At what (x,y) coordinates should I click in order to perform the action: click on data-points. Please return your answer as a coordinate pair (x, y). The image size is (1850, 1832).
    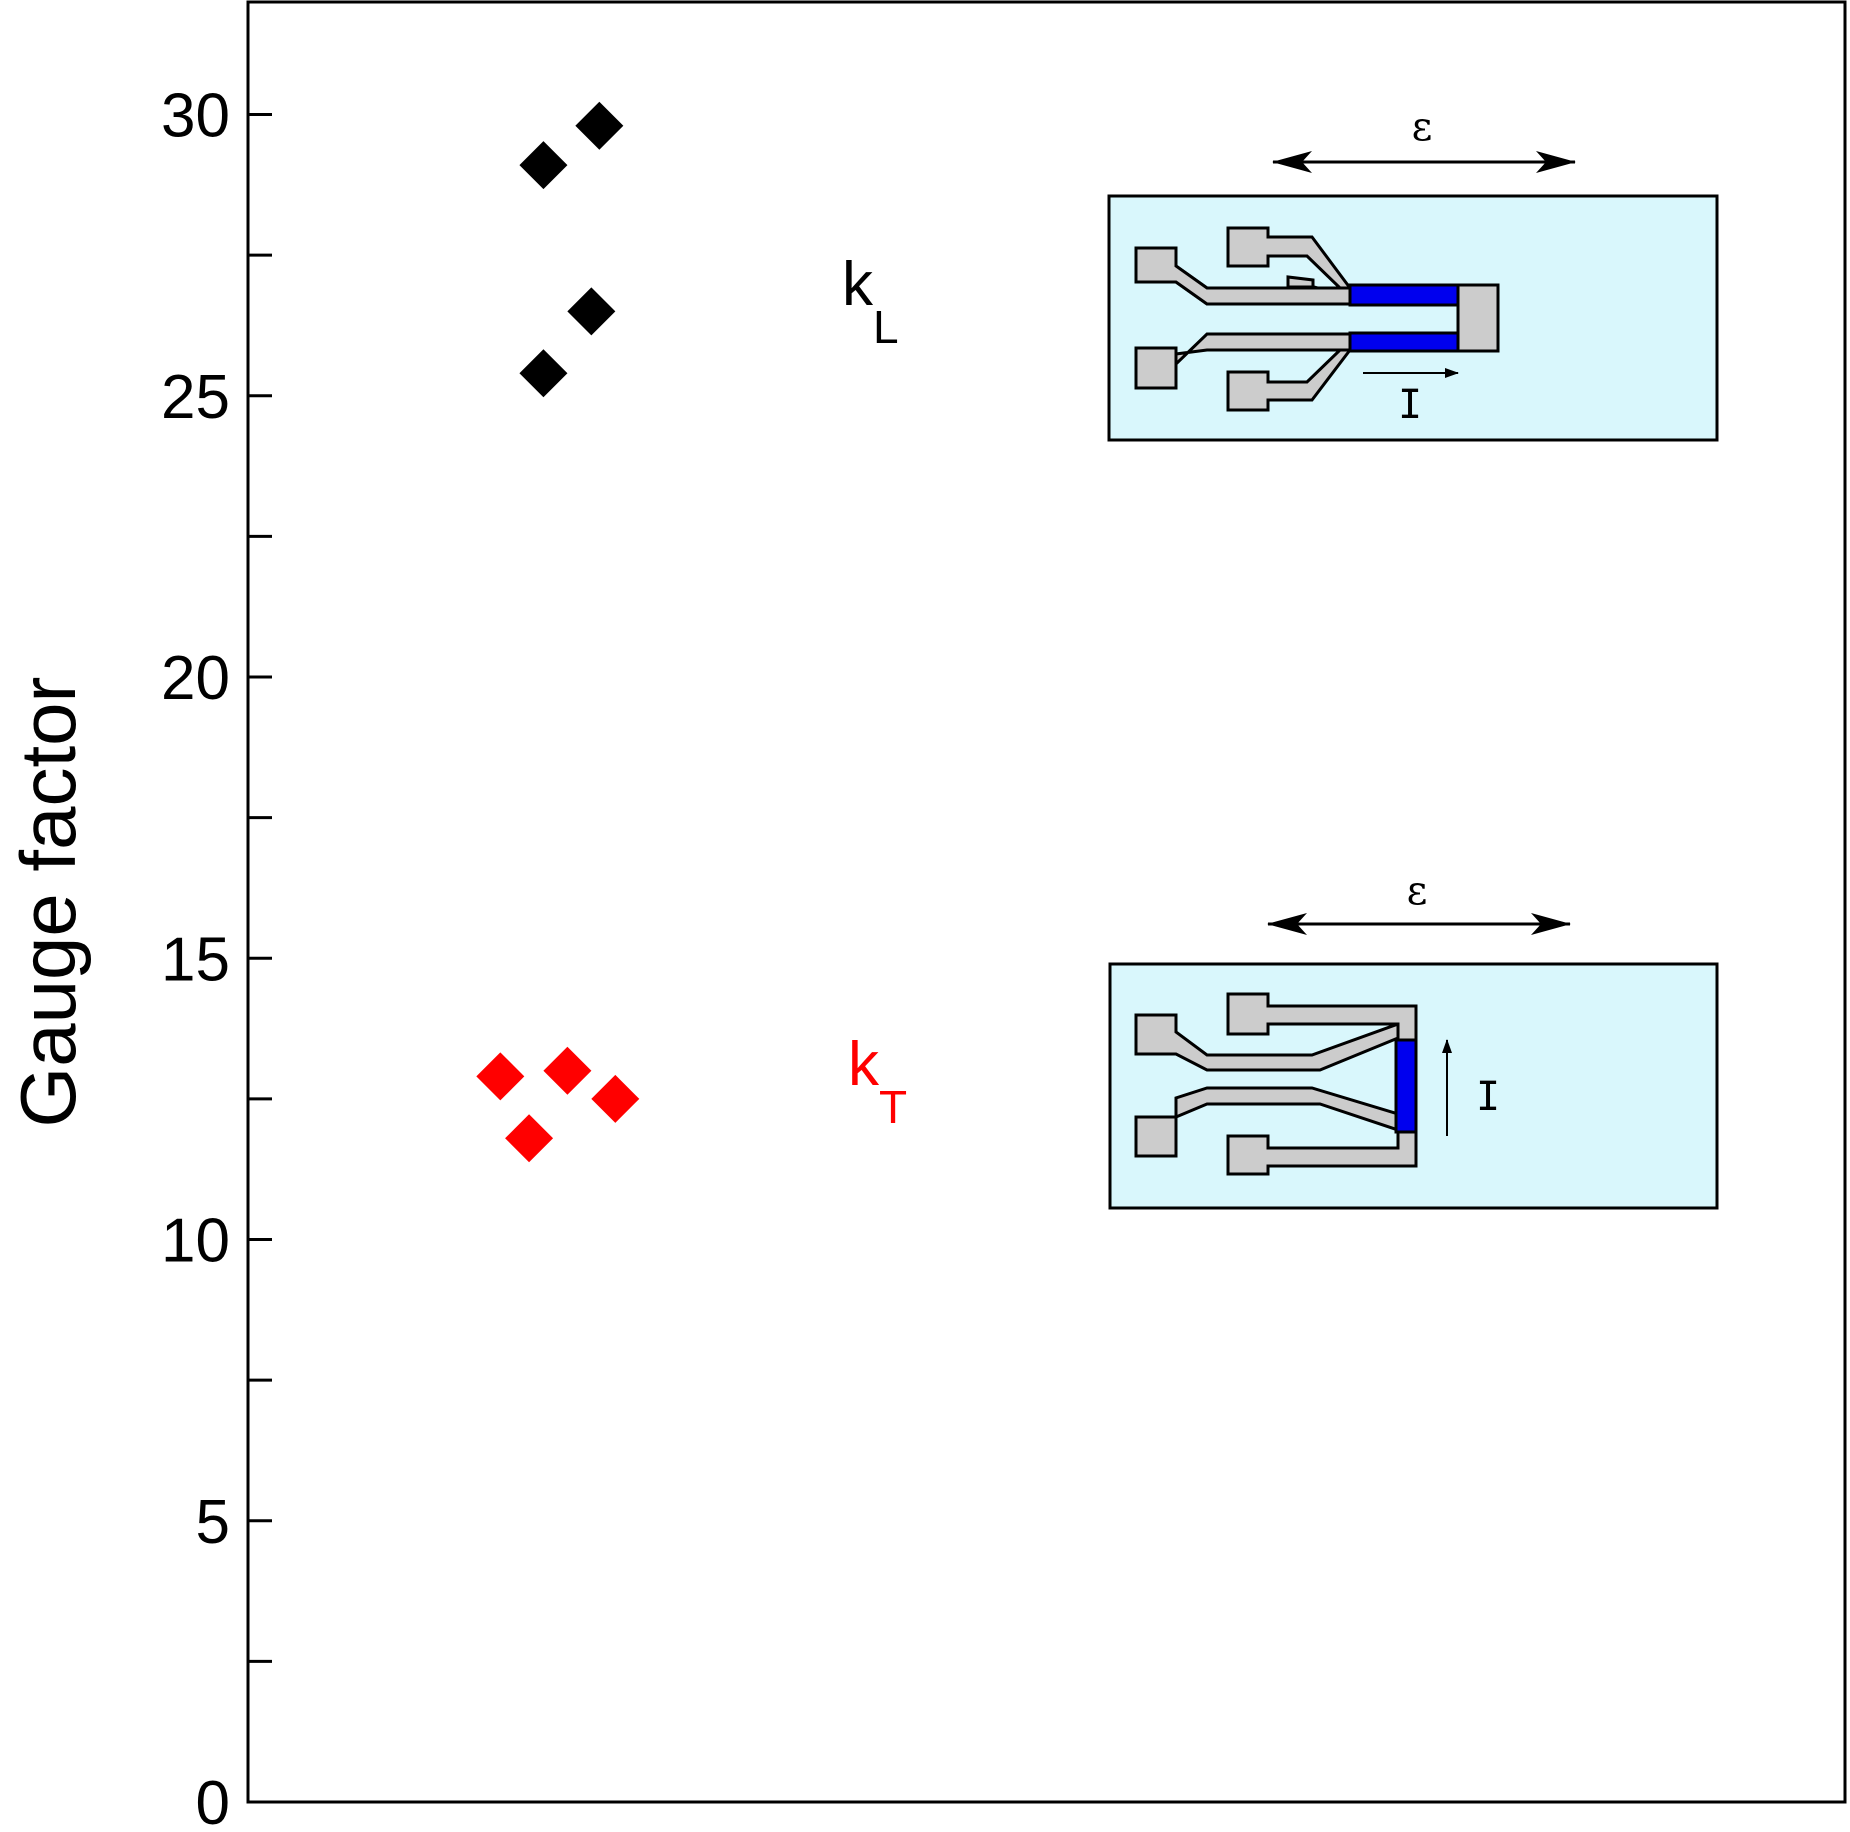
    Looking at the image, I should click on (558, 632).